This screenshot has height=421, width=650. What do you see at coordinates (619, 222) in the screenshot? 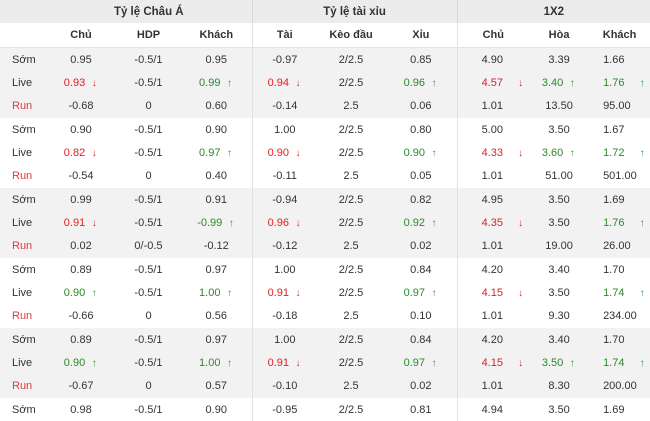
I see `odds-cell: 1.76↑` at bounding box center [619, 222].